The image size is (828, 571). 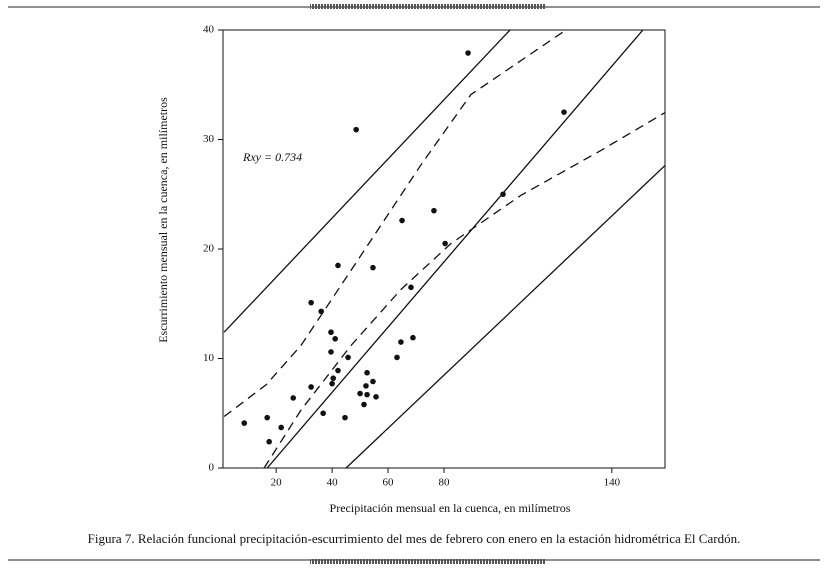 I want to click on x-tick-label: 20, so click(x=277, y=483).